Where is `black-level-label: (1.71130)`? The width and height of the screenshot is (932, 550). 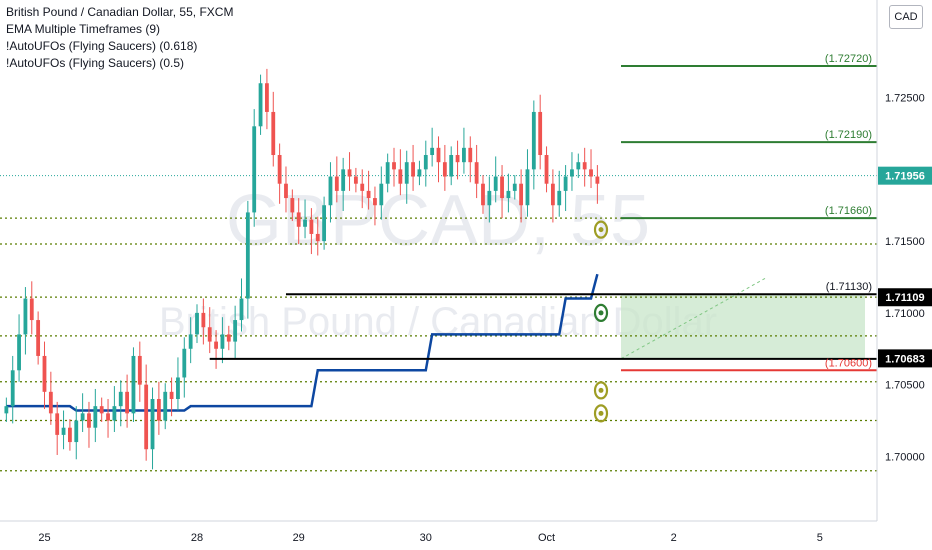
black-level-label: (1.71130) is located at coordinates (849, 287).